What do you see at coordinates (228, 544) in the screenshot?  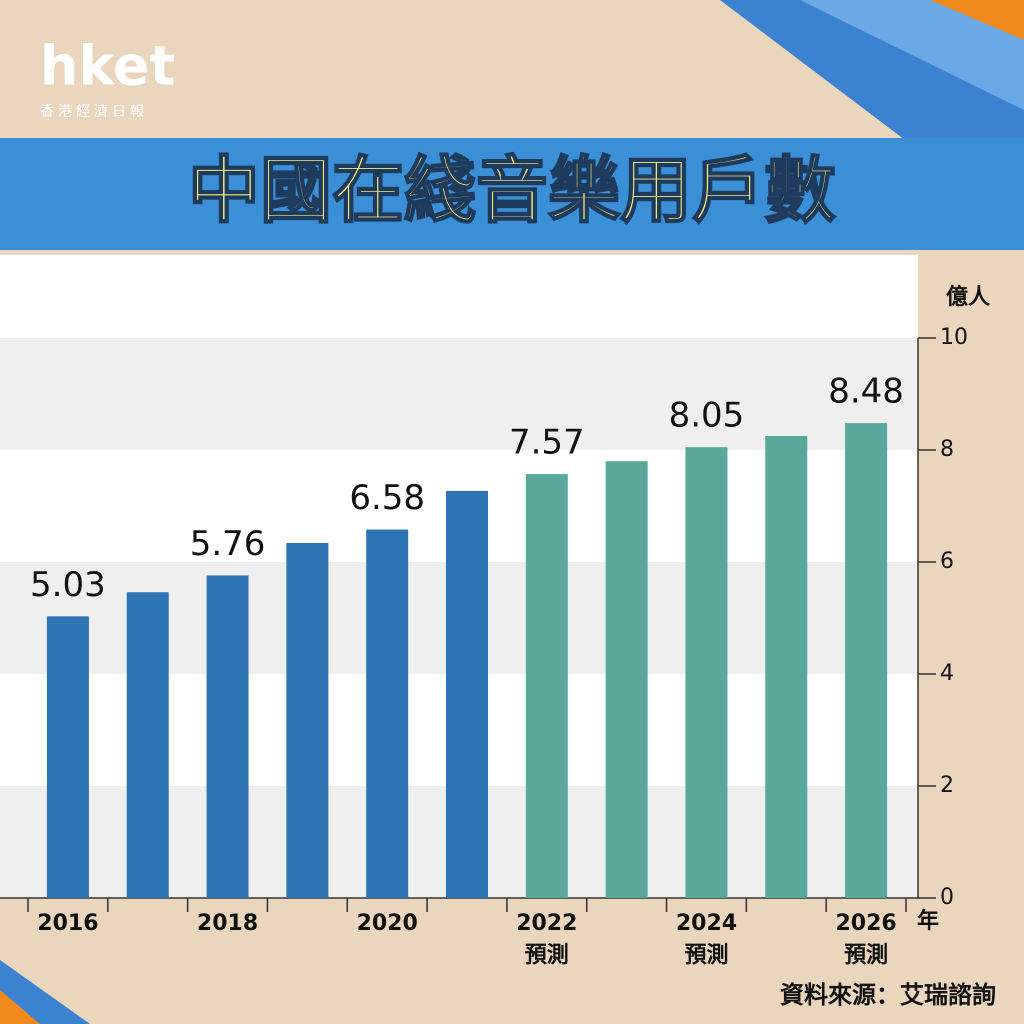 I see `value-label: 5.76` at bounding box center [228, 544].